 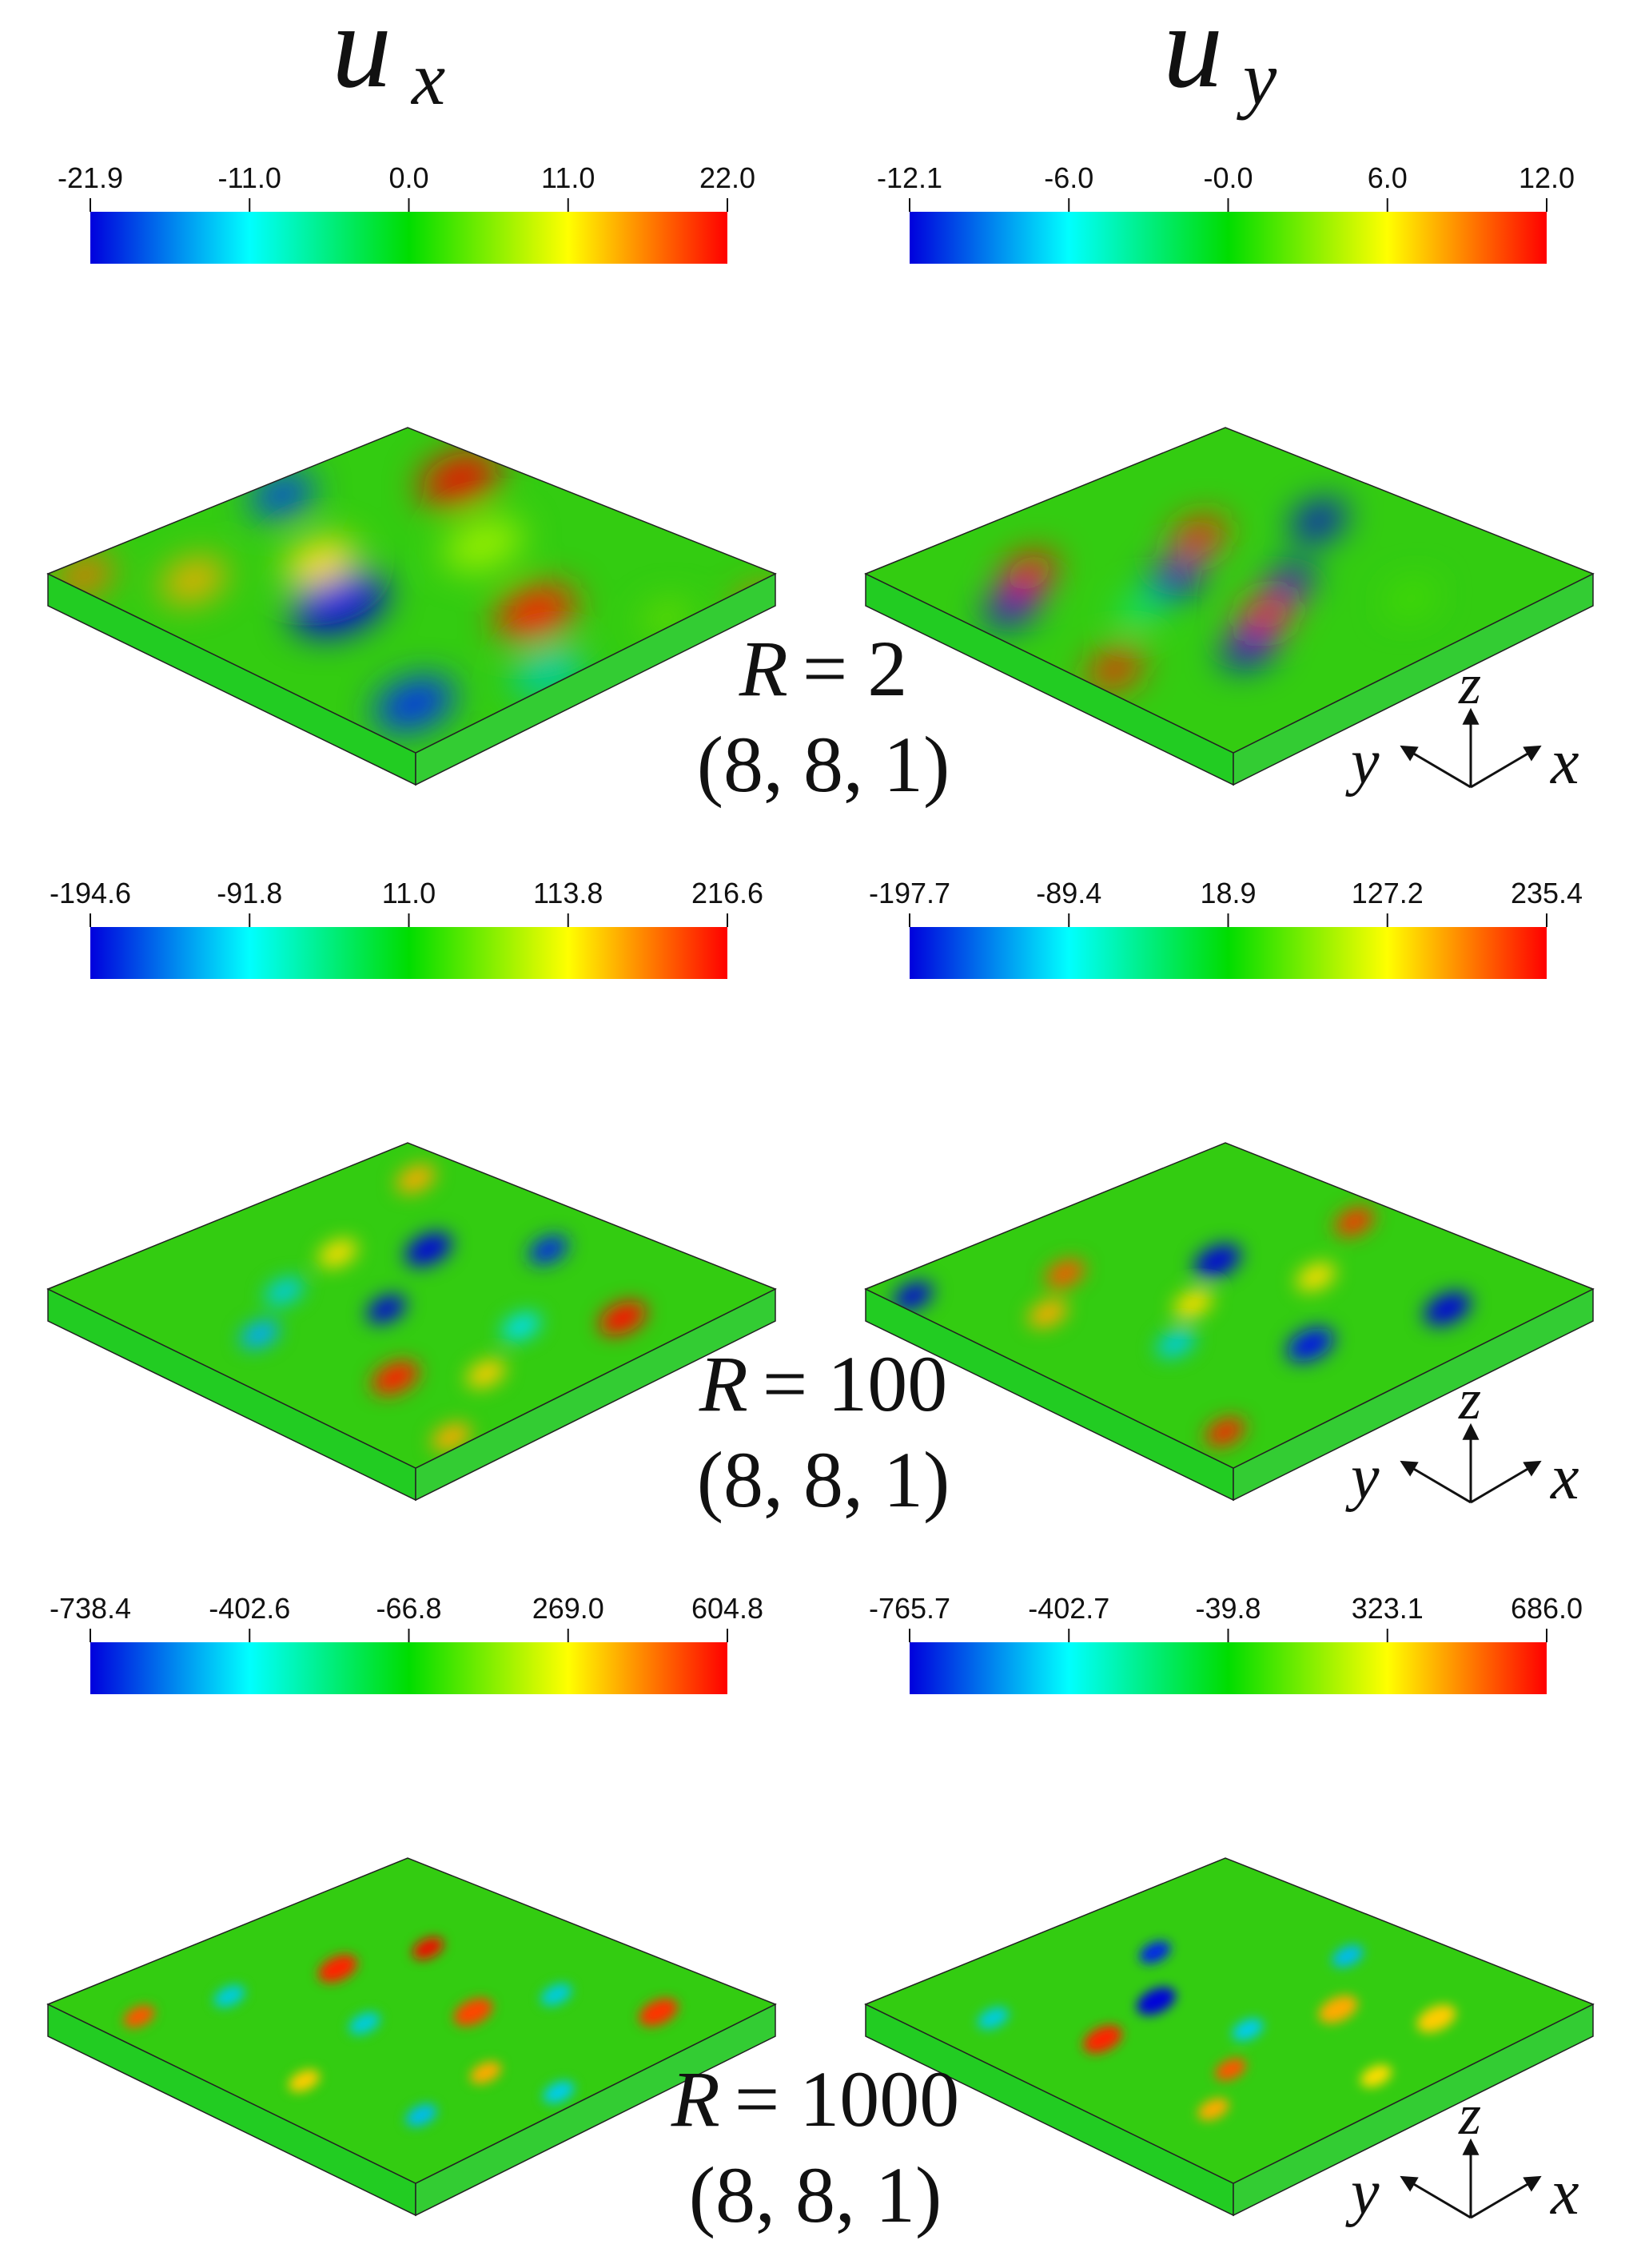 I want to click on colorbar-tick-label: -765.7, so click(x=909, y=1608).